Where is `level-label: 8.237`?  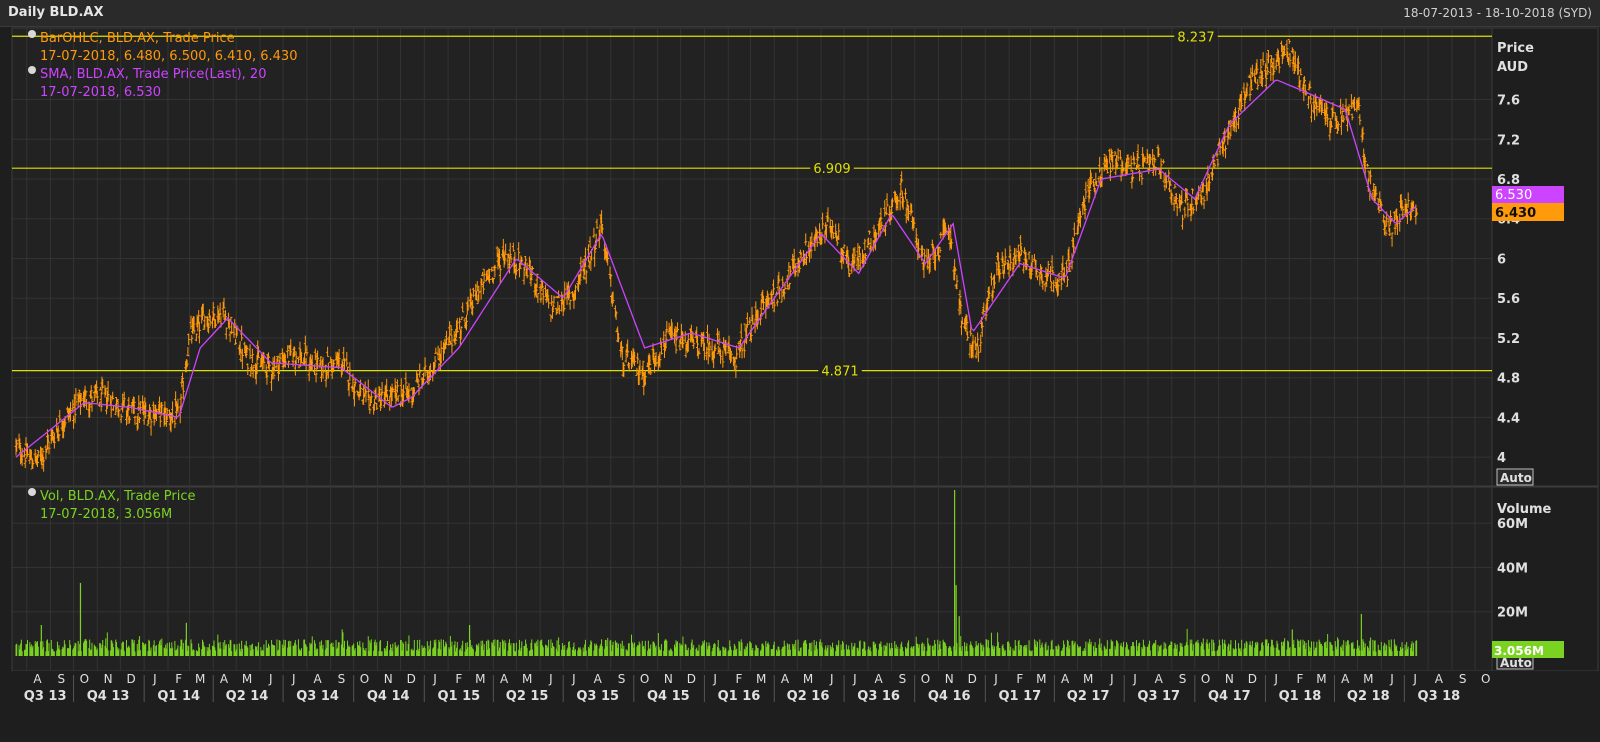 level-label: 8.237 is located at coordinates (1195, 37).